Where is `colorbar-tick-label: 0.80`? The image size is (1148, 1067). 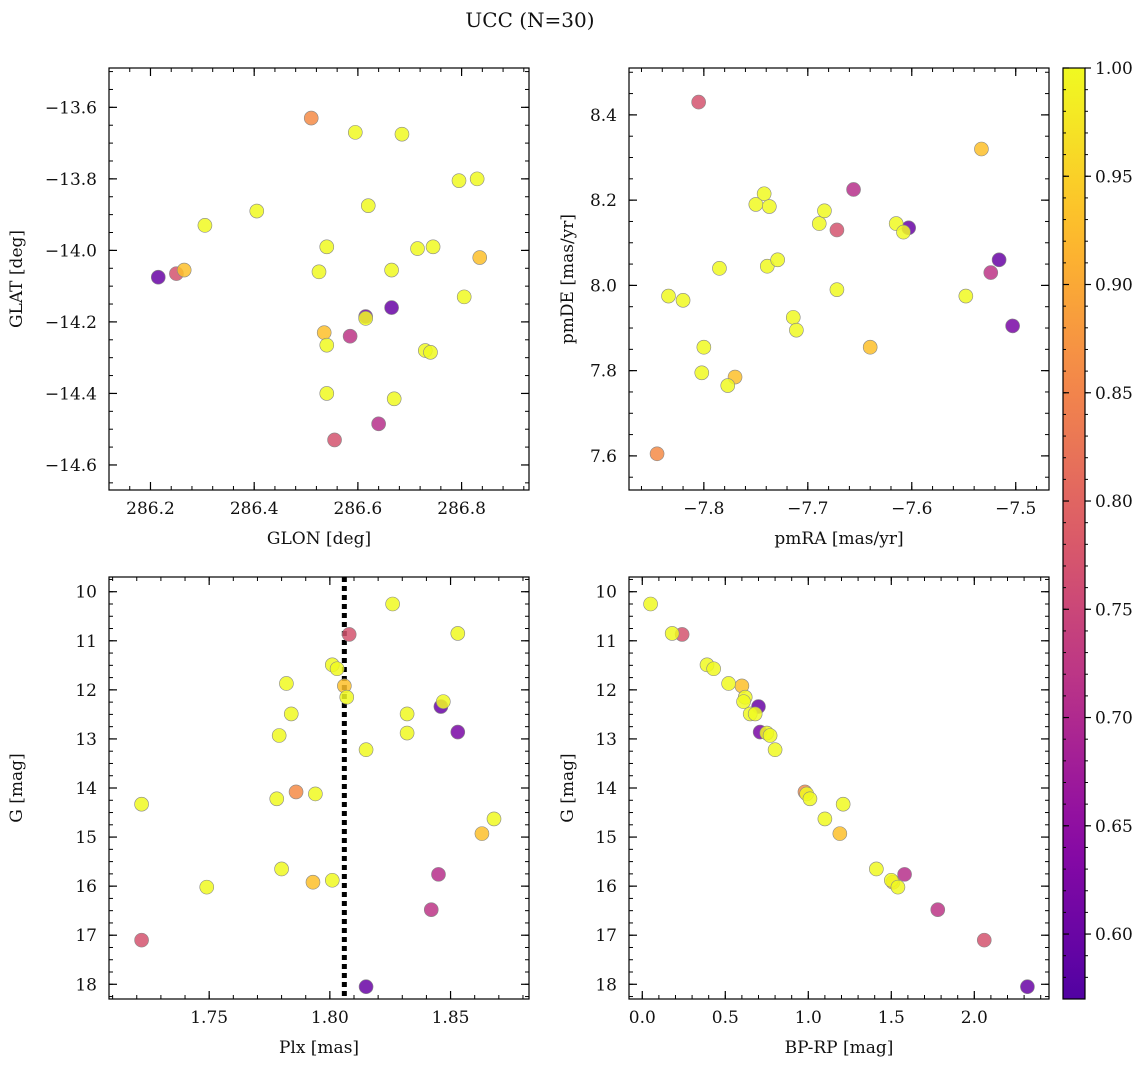
colorbar-tick-label: 0.80 is located at coordinates (1114, 502).